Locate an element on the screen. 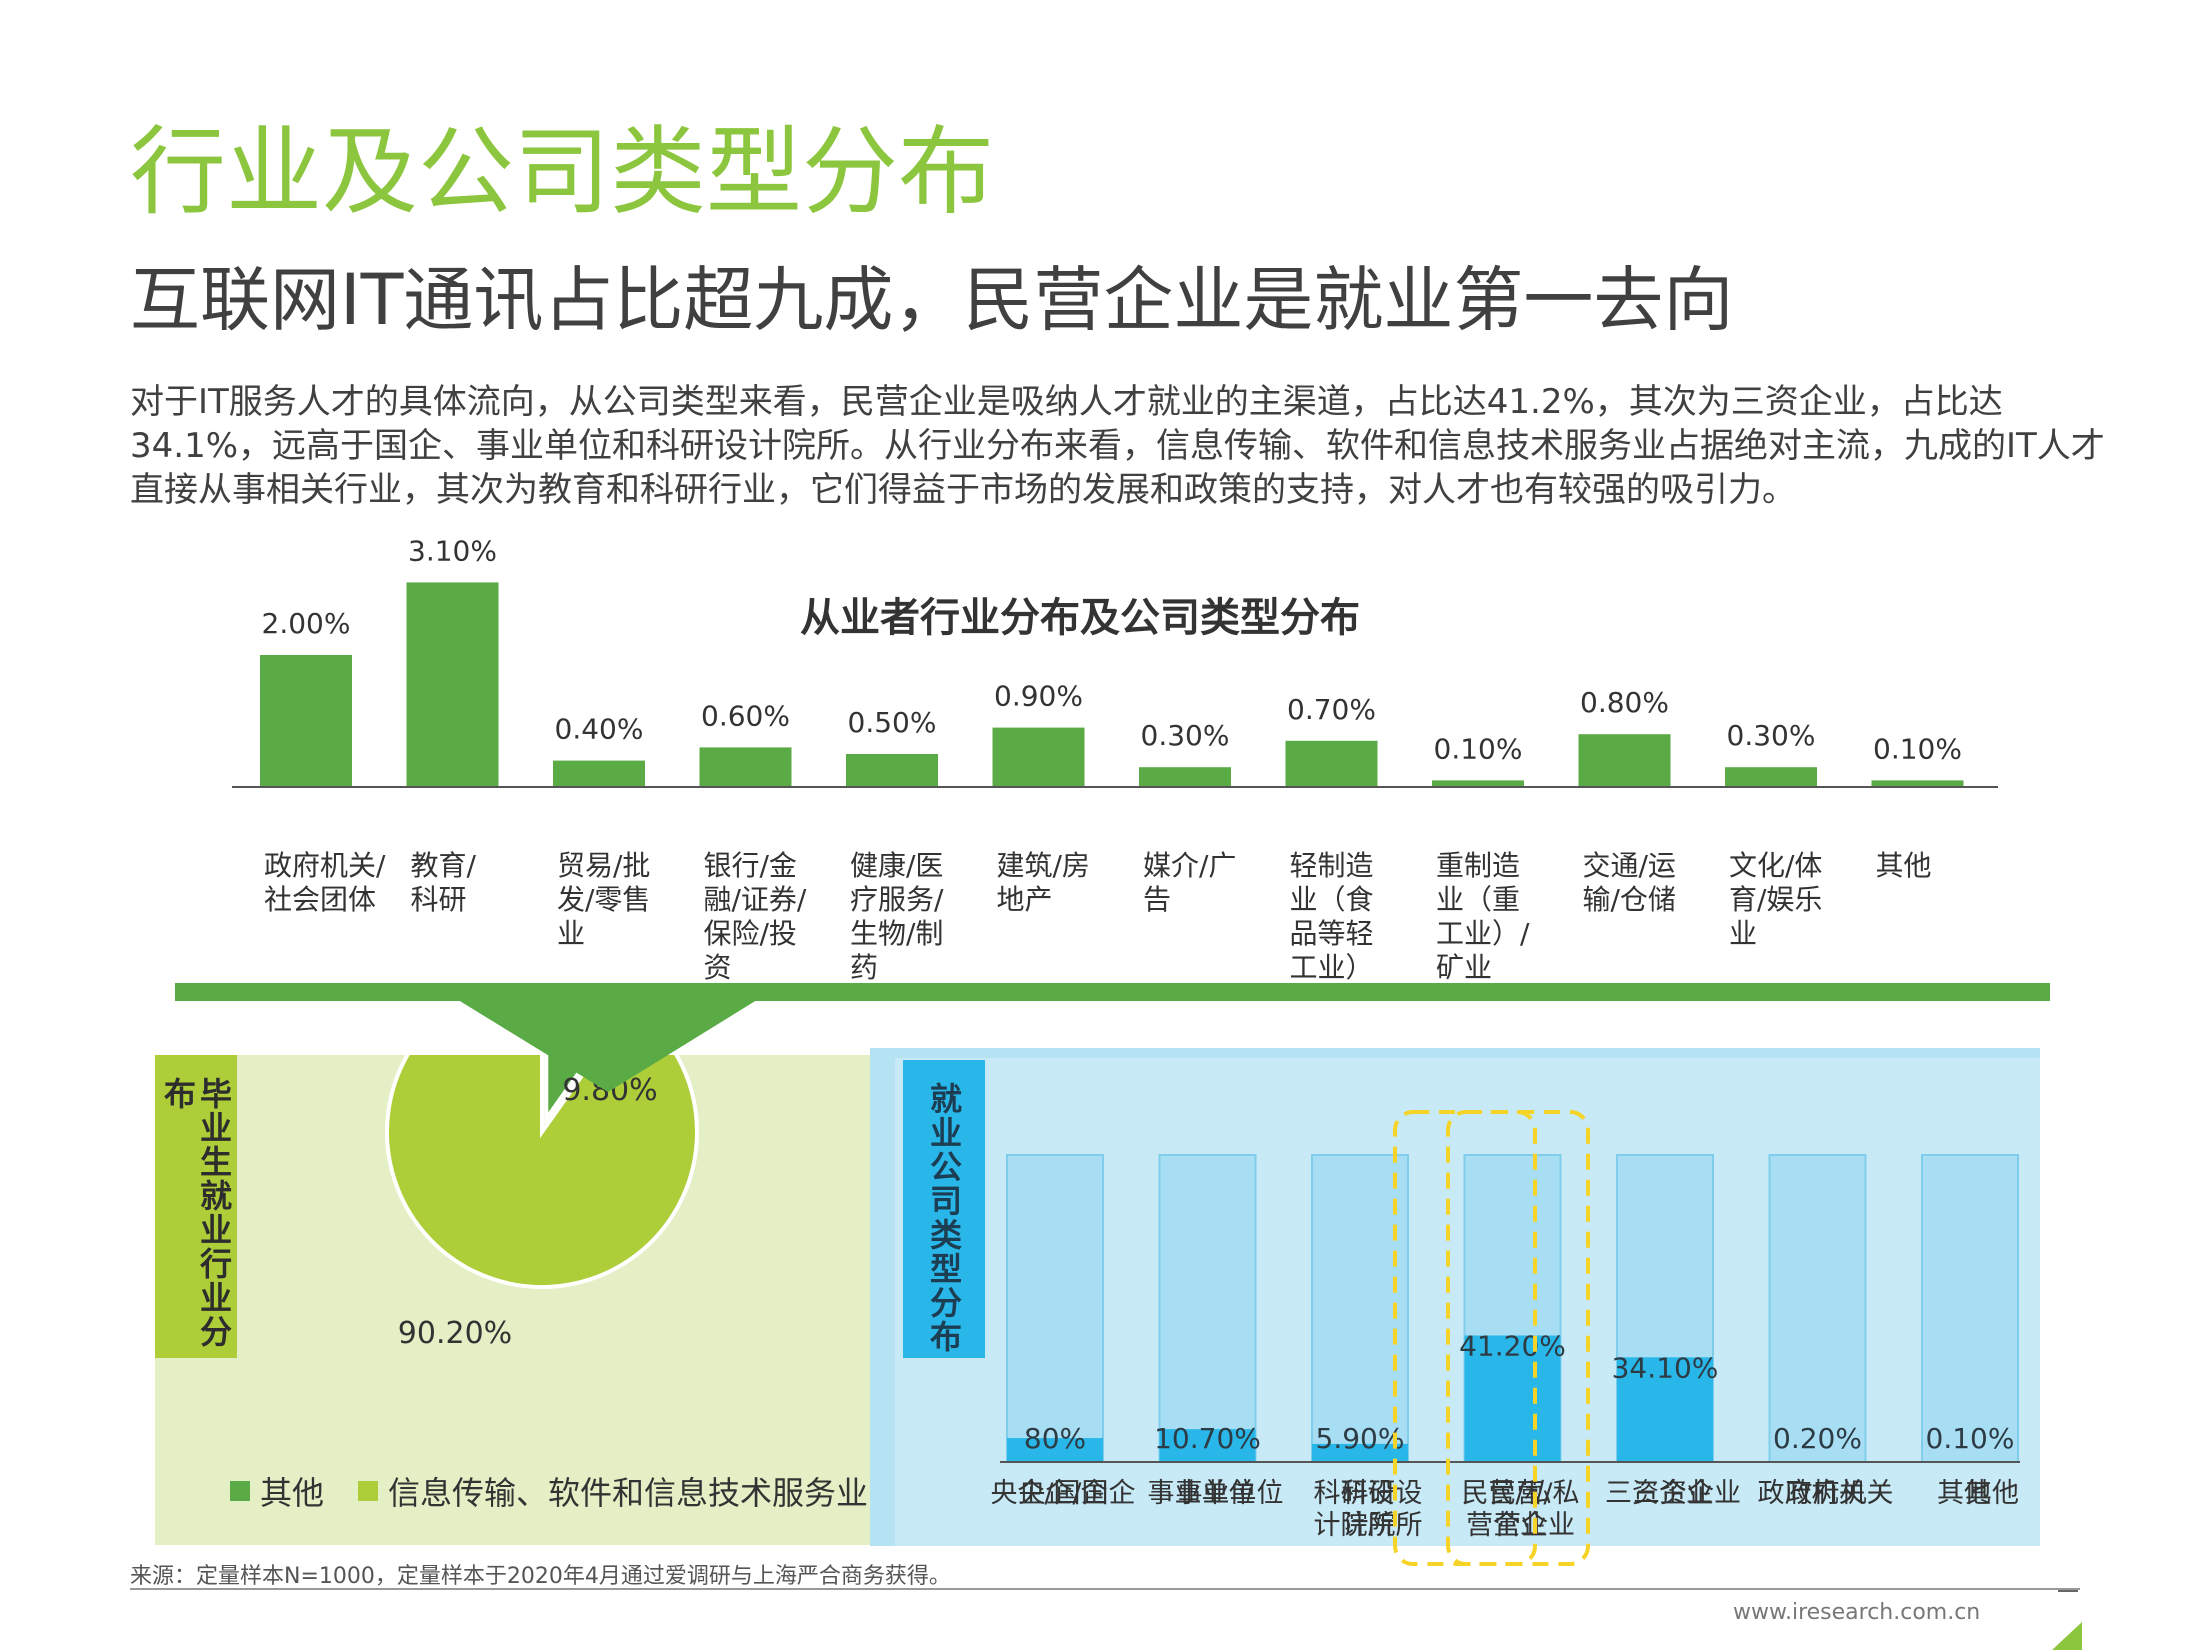  industry-category-label: 其他 is located at coordinates (1904, 865).